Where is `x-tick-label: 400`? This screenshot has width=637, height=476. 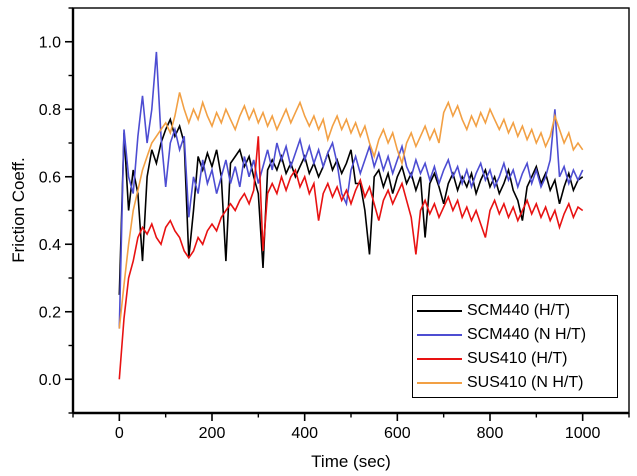
x-tick-label: 400 is located at coordinates (304, 433).